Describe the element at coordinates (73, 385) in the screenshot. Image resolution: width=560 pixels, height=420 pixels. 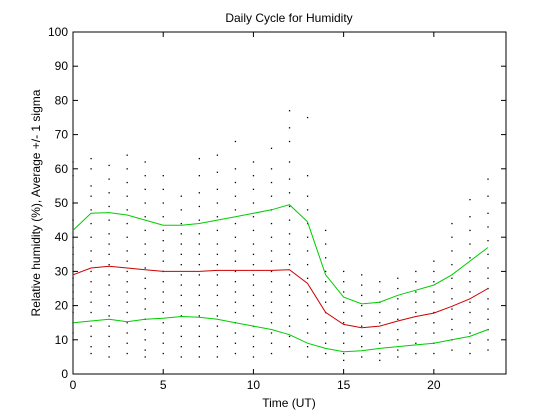
I see `x-tick-label: 0` at that location.